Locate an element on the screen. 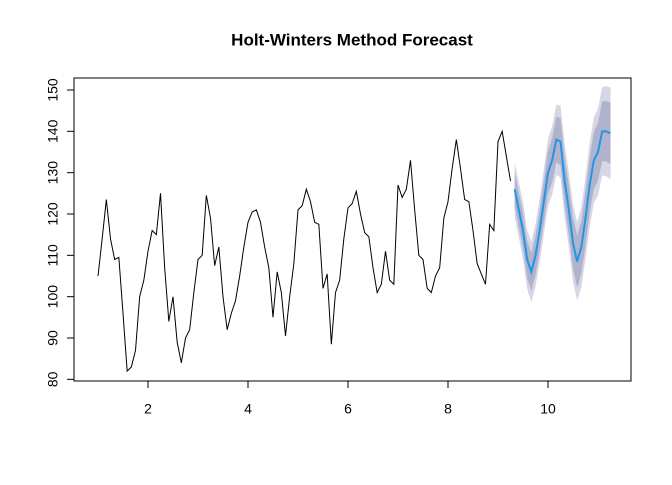 The width and height of the screenshot is (672, 485). x-tick-label: 10 is located at coordinates (548, 409).